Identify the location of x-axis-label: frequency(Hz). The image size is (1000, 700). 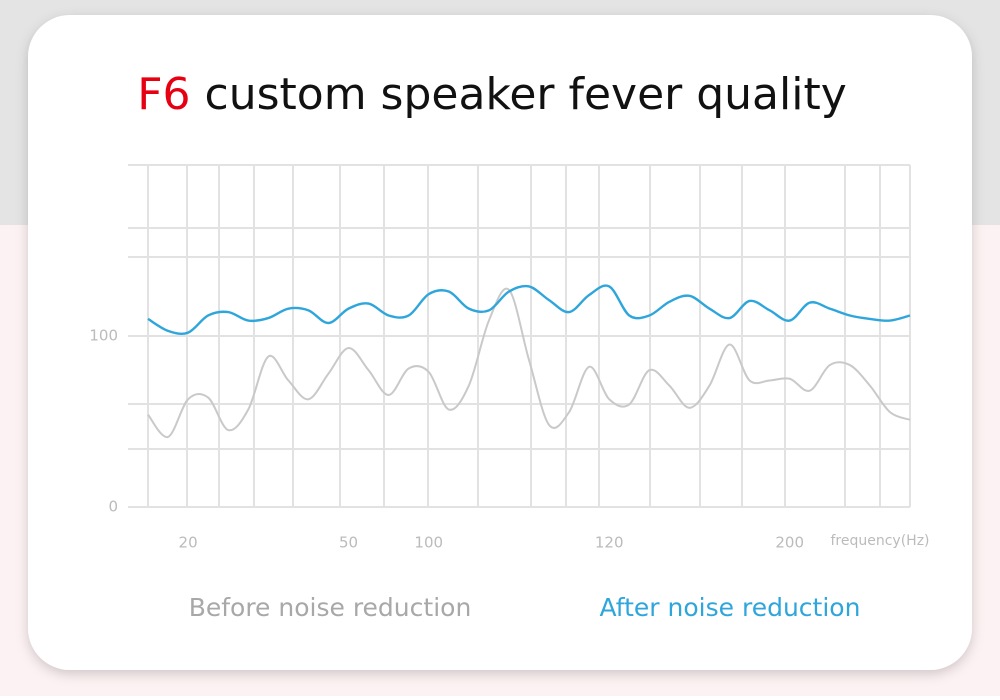
(879, 541).